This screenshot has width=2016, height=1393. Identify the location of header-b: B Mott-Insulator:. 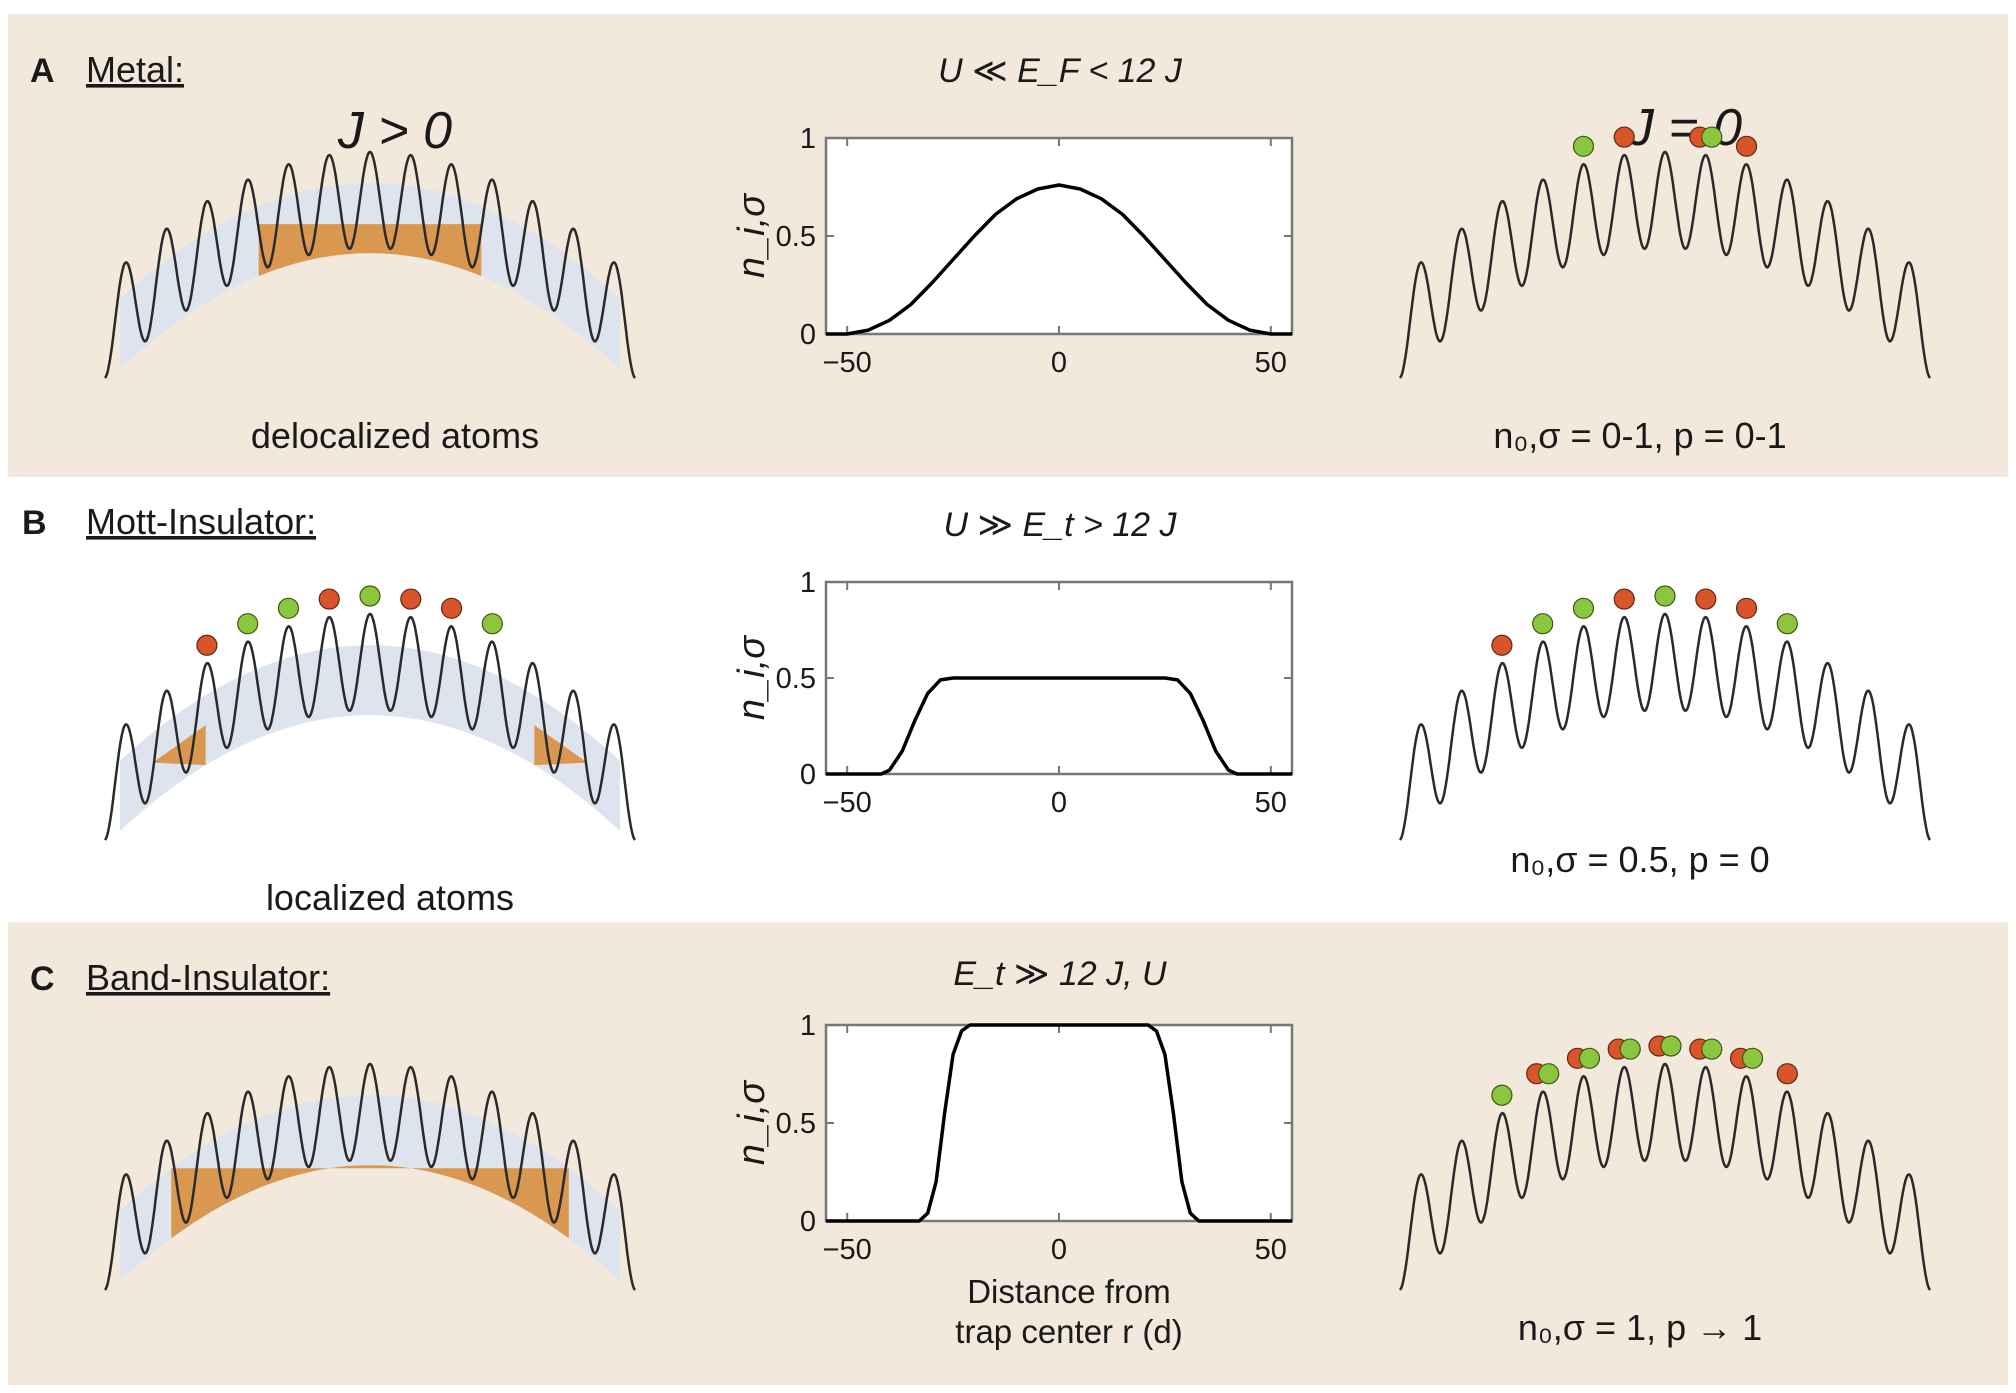
(169, 521).